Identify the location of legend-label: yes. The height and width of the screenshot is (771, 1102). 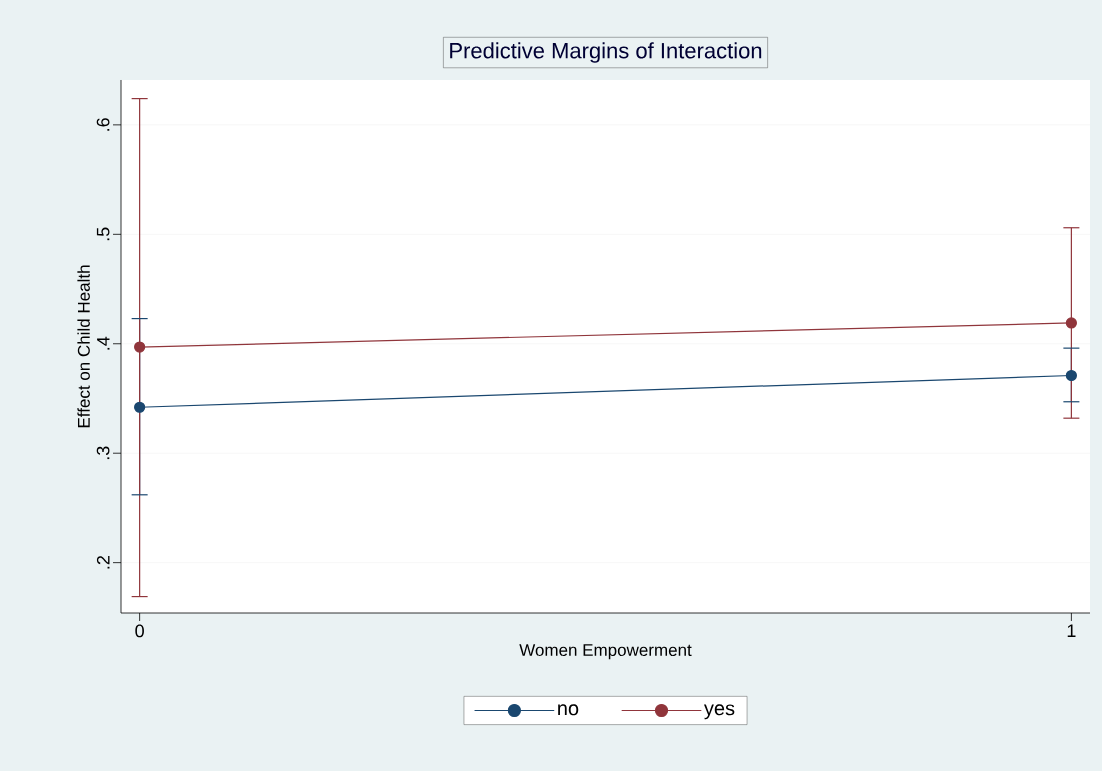
(719, 712).